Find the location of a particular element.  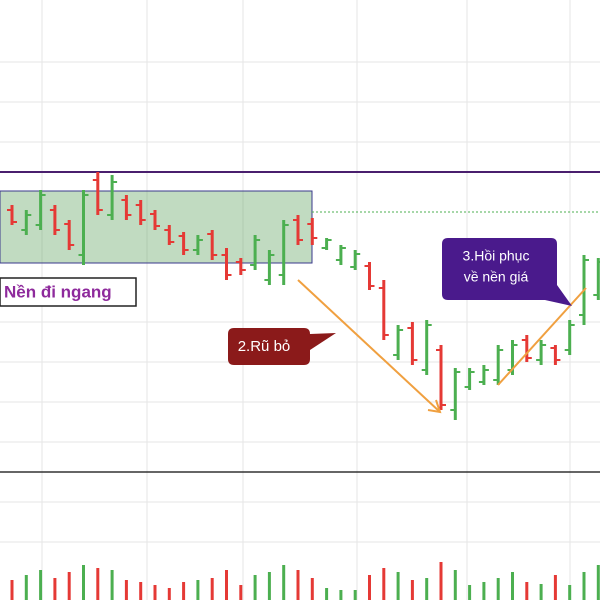

annotation: 2.Rũ bỏ is located at coordinates (264, 346).